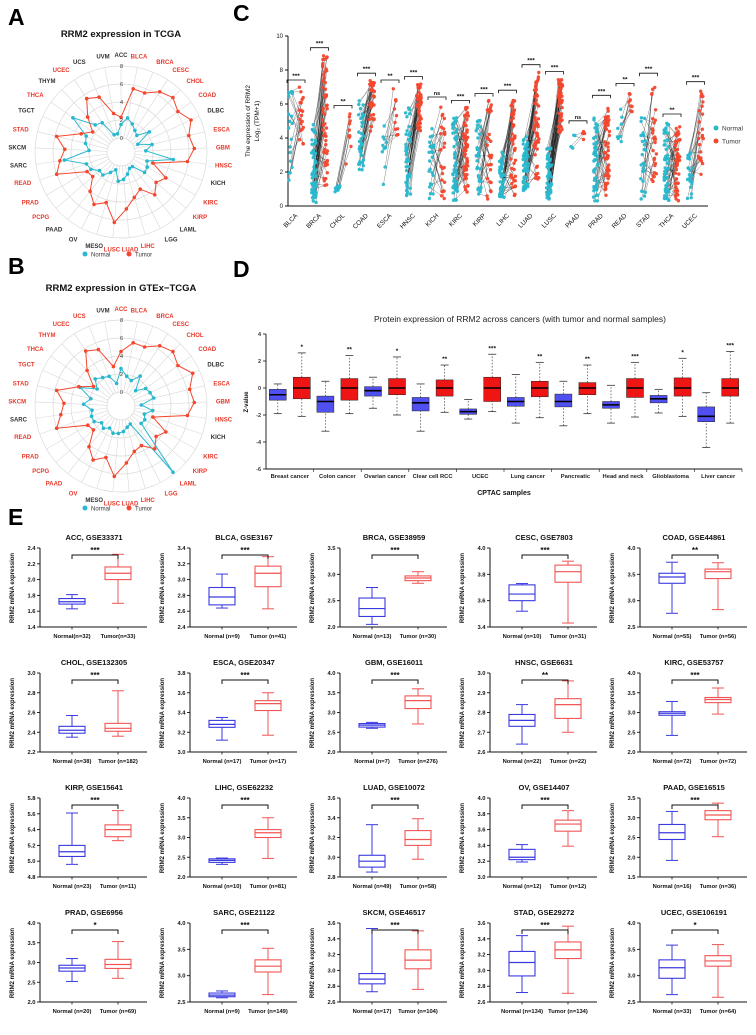 This screenshot has width=756, height=1035. I want to click on chart-title: CESC, GSE7803, so click(544, 537).